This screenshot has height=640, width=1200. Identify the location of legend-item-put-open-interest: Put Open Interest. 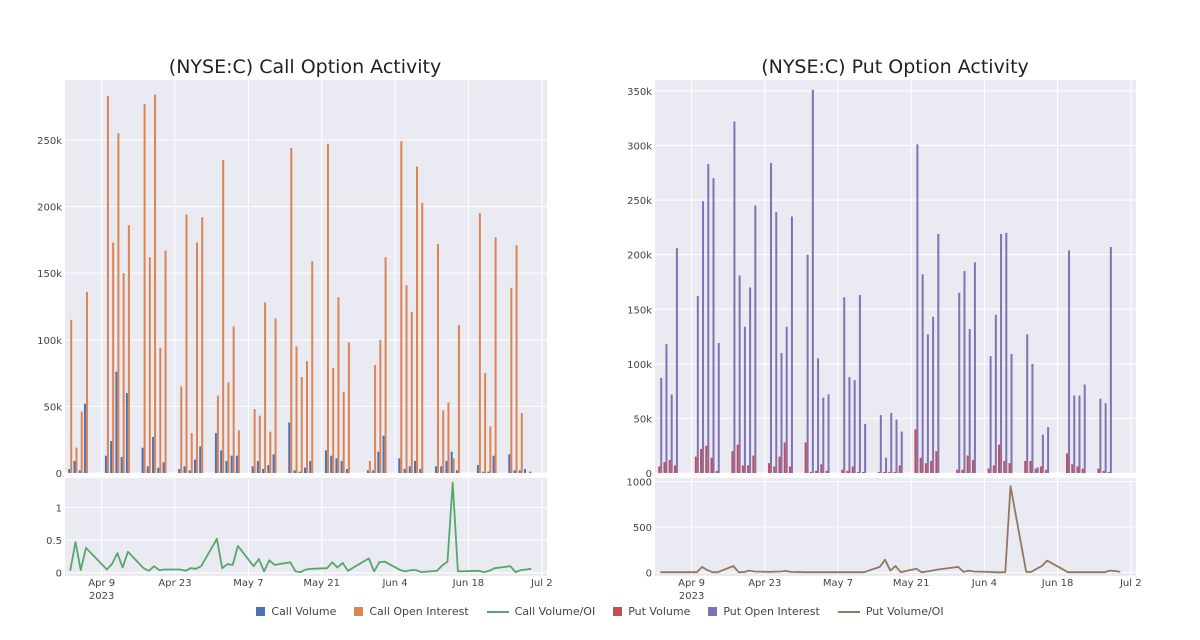
(764, 611).